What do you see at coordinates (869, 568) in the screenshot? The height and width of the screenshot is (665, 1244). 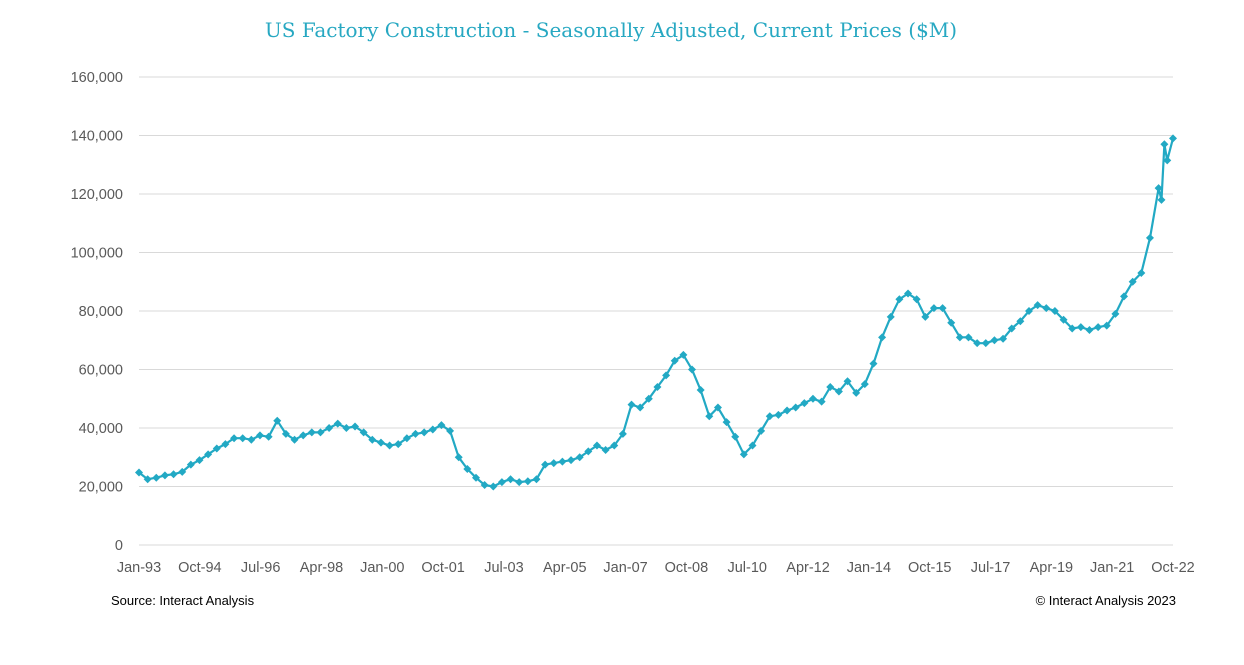 I see `x-tick-label: Jan-14` at bounding box center [869, 568].